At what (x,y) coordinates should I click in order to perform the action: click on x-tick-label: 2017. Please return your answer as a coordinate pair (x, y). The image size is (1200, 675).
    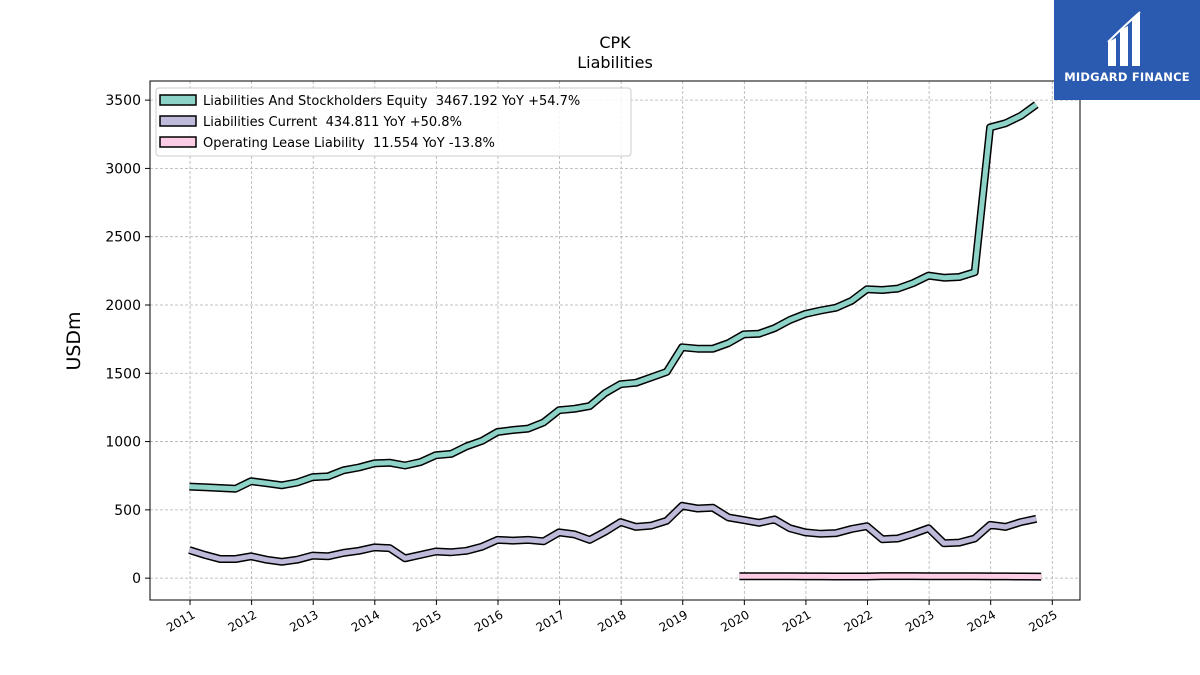
    Looking at the image, I should click on (550, 620).